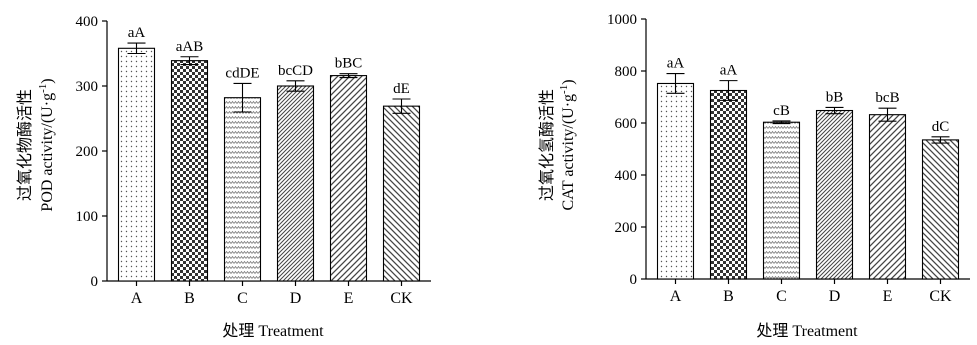 The height and width of the screenshot is (345, 977). I want to click on cat-category-label: C, so click(781, 296).